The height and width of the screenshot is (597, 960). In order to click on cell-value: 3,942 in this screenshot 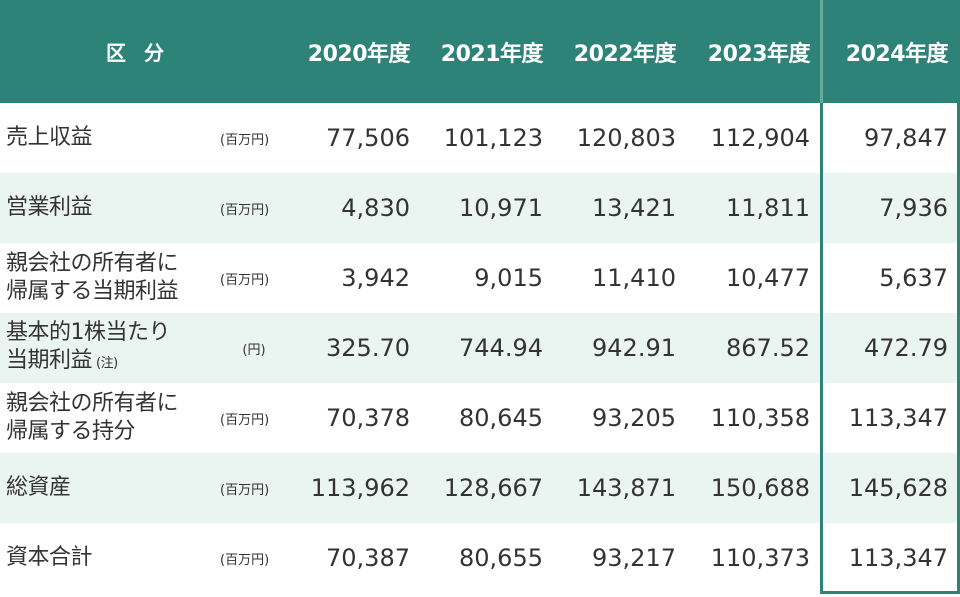, I will do `click(375, 278)`.